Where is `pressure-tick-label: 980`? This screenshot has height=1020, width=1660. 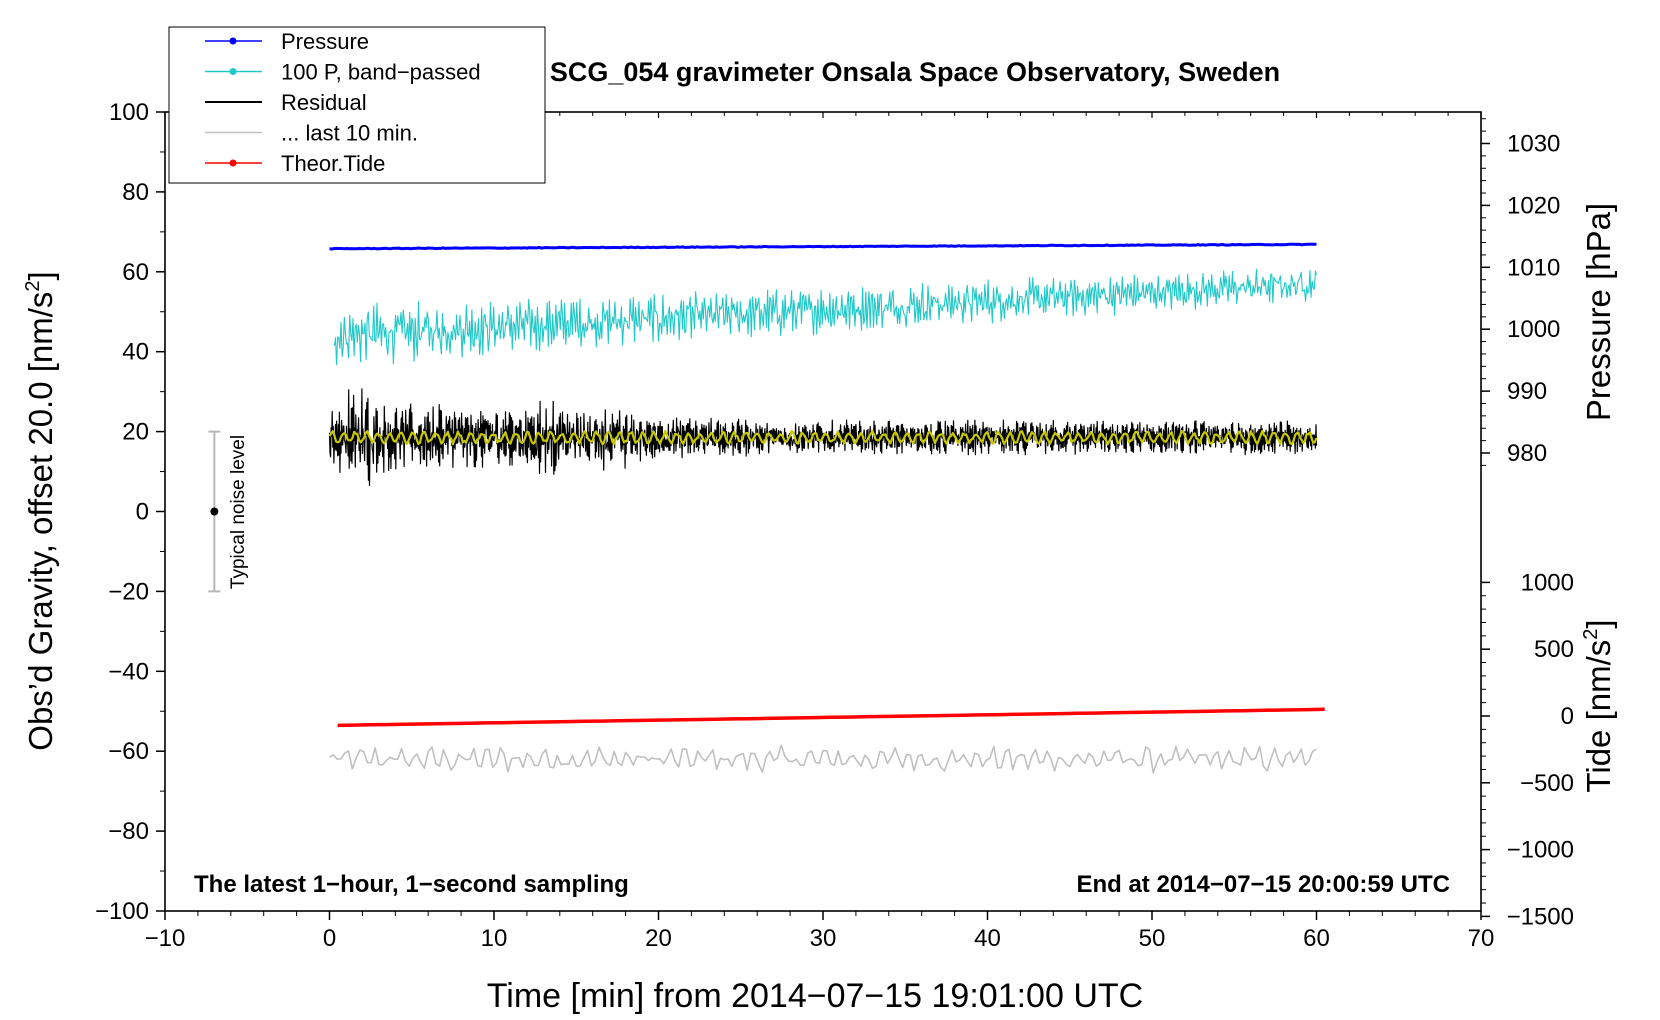 pressure-tick-label: 980 is located at coordinates (1527, 453).